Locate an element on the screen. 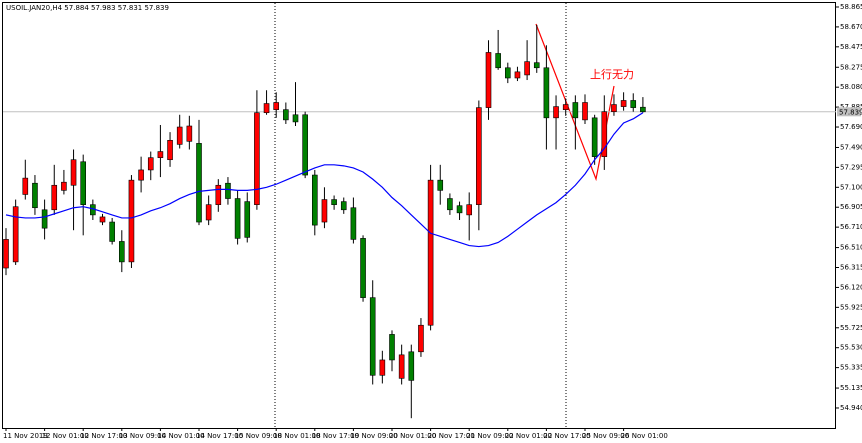 The image size is (862, 443). x-tick-label: 18 Nov 17:00 is located at coordinates (335, 436).